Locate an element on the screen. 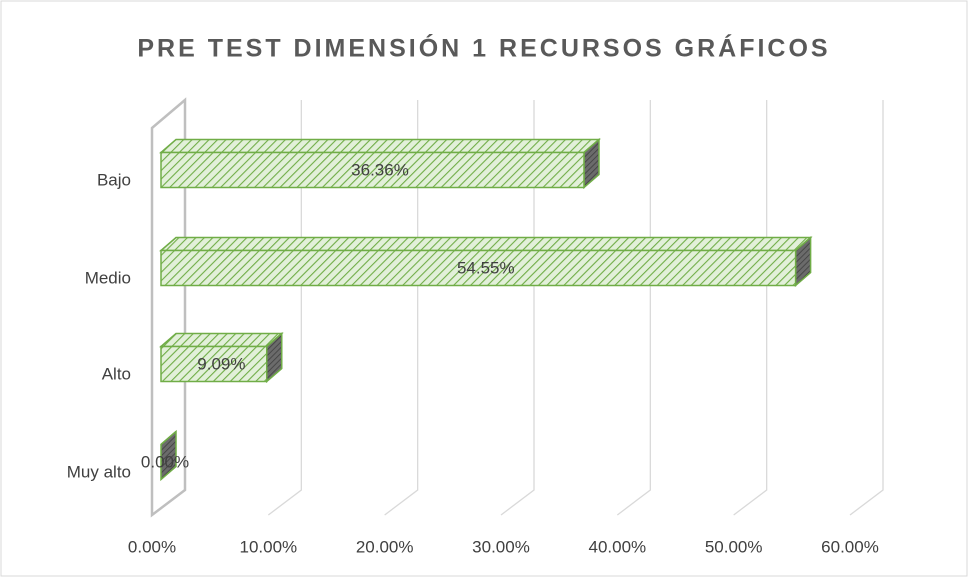  y-tick-label: Muy alto is located at coordinates (99, 471).